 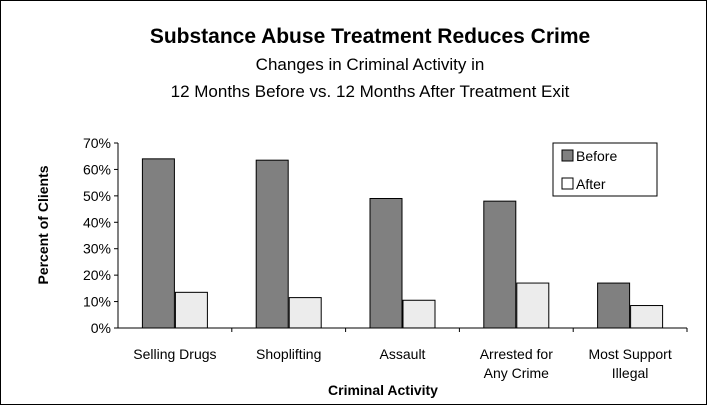 I want to click on category-label: Assault, so click(x=403, y=354).